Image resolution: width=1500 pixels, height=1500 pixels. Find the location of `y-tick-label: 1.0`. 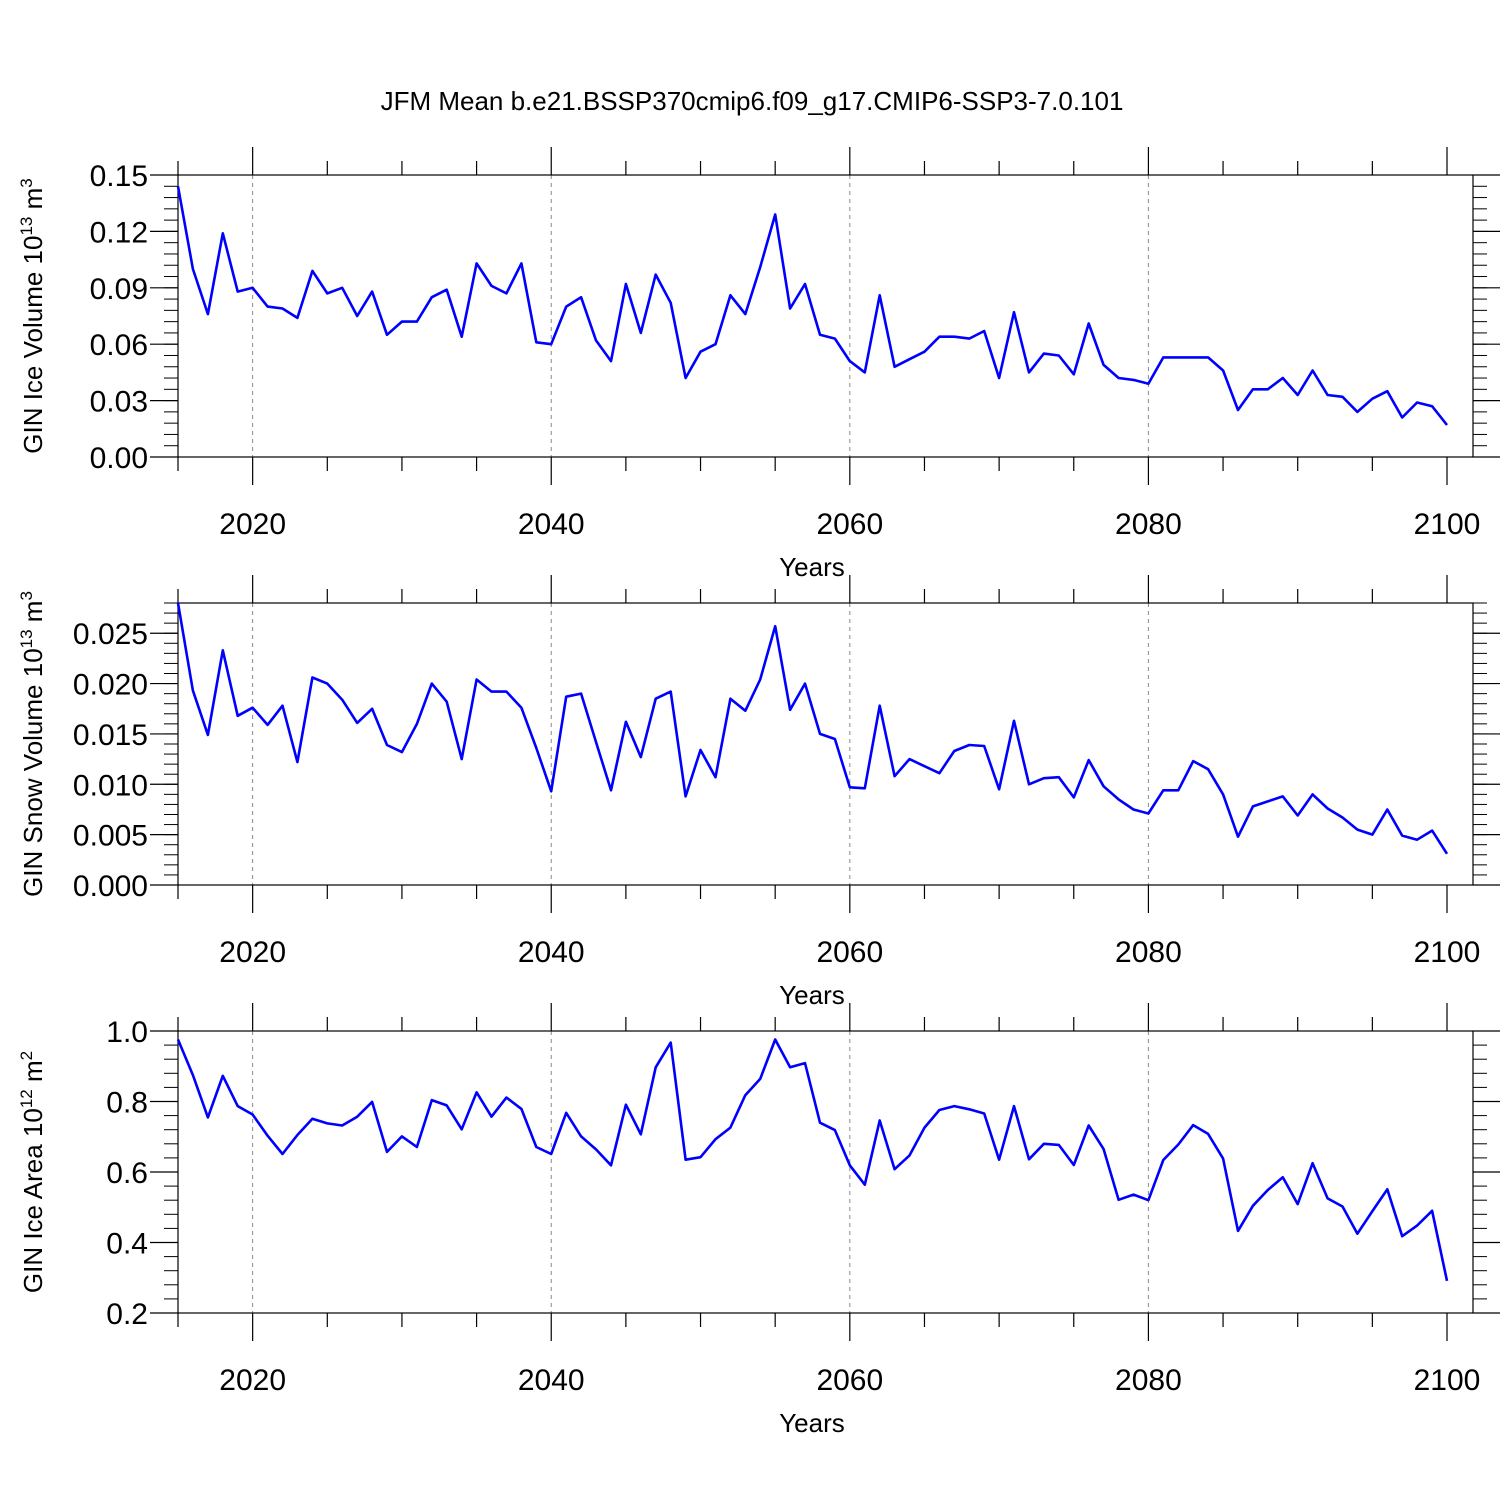

y-tick-label: 1.0 is located at coordinates (127, 1032).